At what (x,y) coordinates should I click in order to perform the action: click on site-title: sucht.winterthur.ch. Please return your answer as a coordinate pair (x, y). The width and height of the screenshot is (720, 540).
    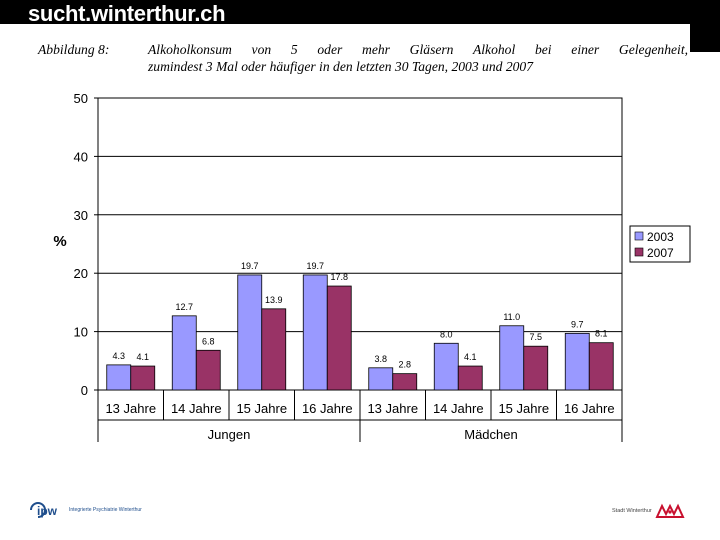
    Looking at the image, I should click on (127, 13).